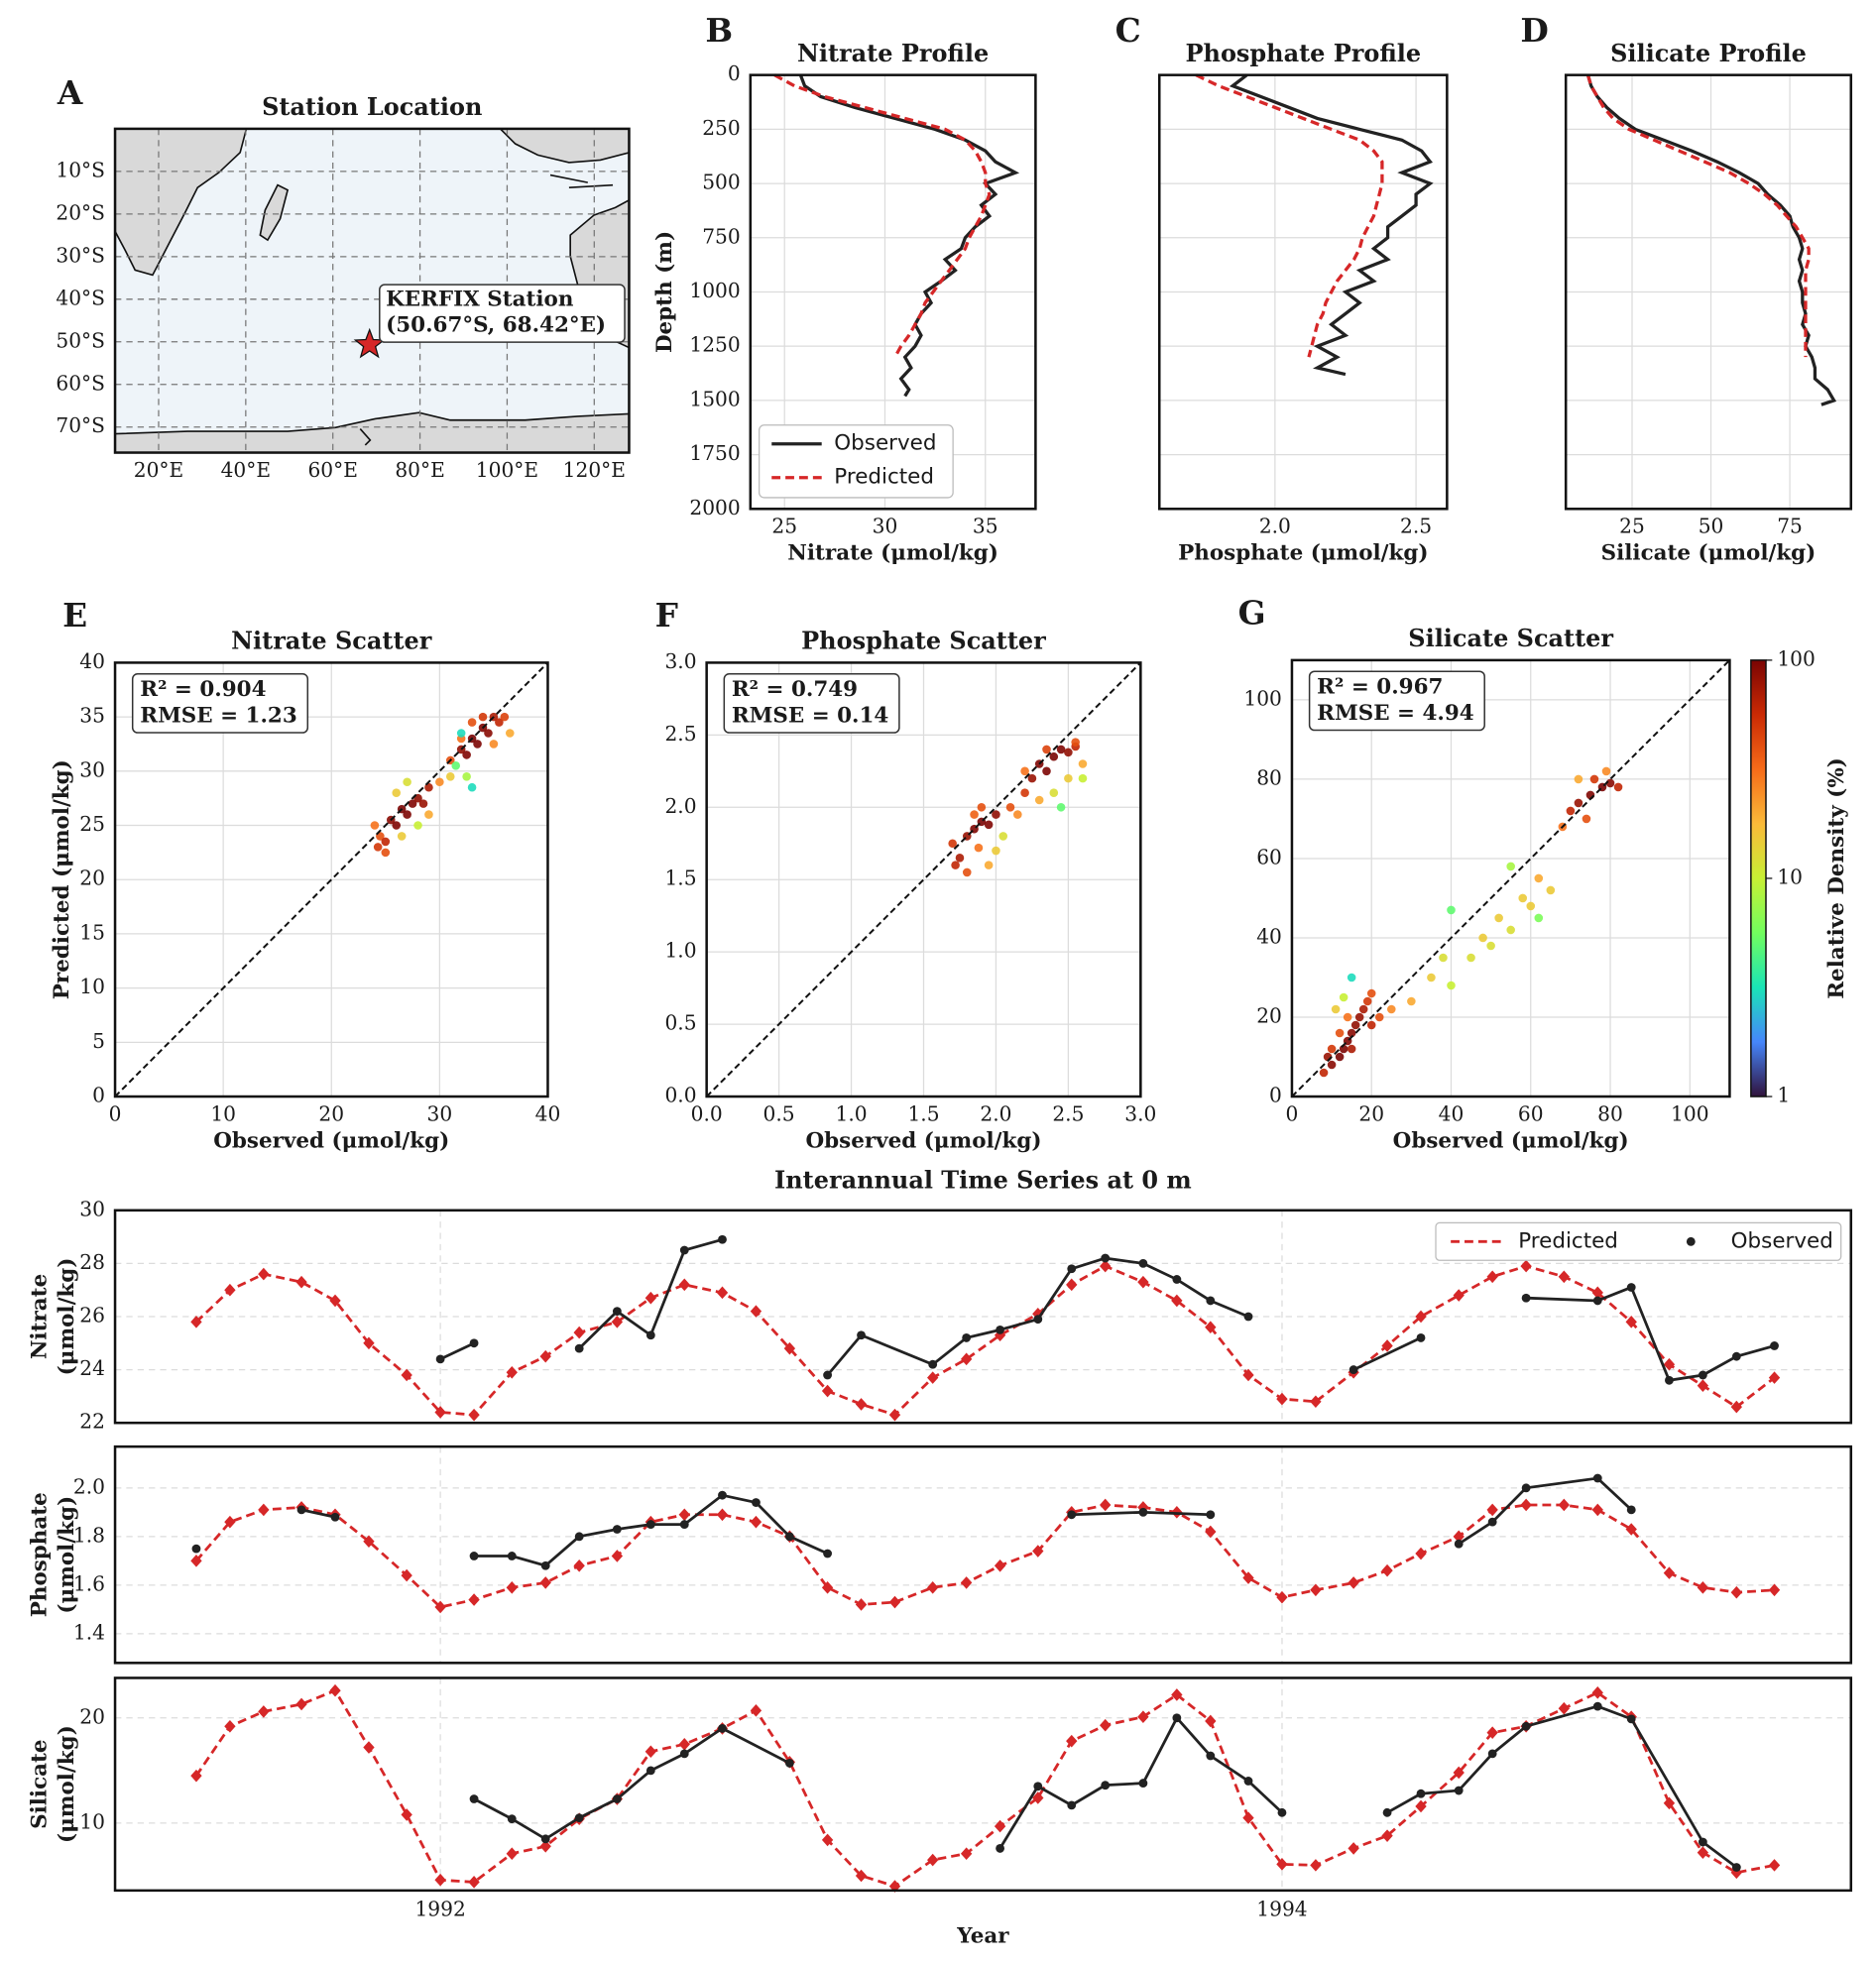 The image size is (1876, 1963). Describe the element at coordinates (480, 299) in the screenshot. I see `annotation: KERFIX Station` at that location.